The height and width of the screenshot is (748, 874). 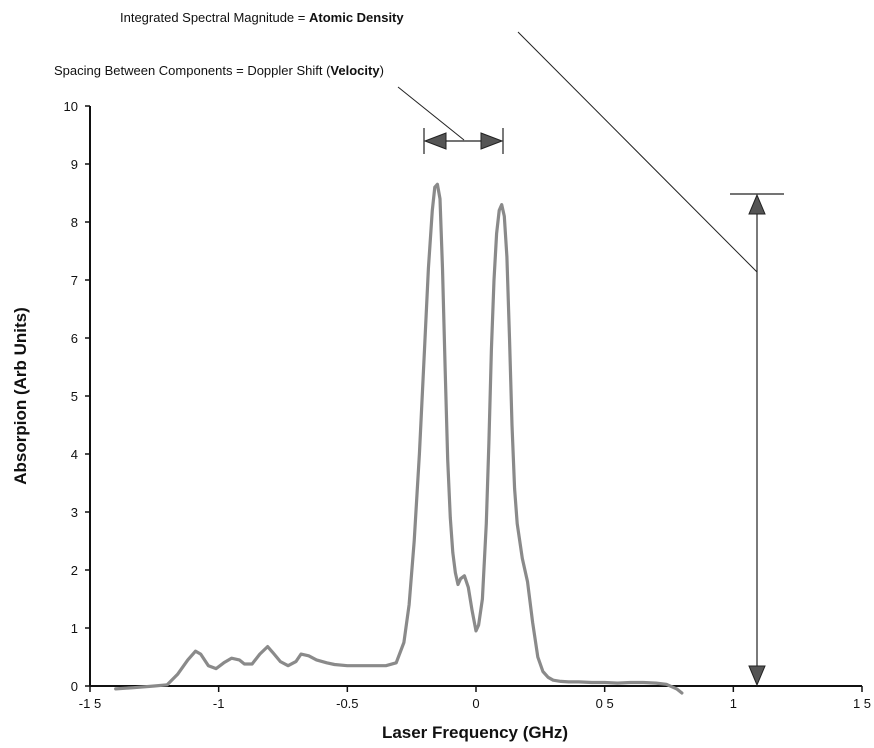 I want to click on x-tick-label: 1, so click(x=733, y=703).